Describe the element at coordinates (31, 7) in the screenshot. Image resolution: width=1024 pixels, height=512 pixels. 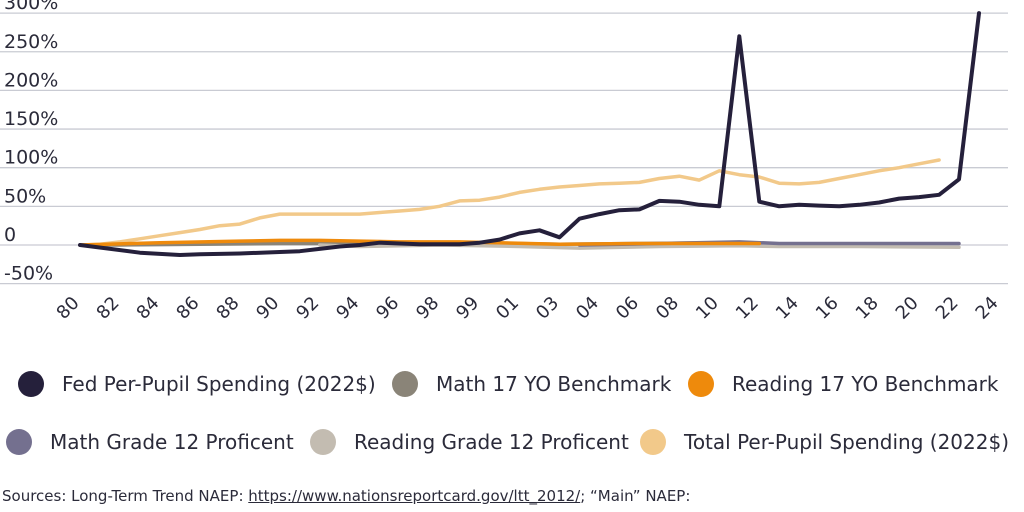
I see `y-tick-label: 300%` at that location.